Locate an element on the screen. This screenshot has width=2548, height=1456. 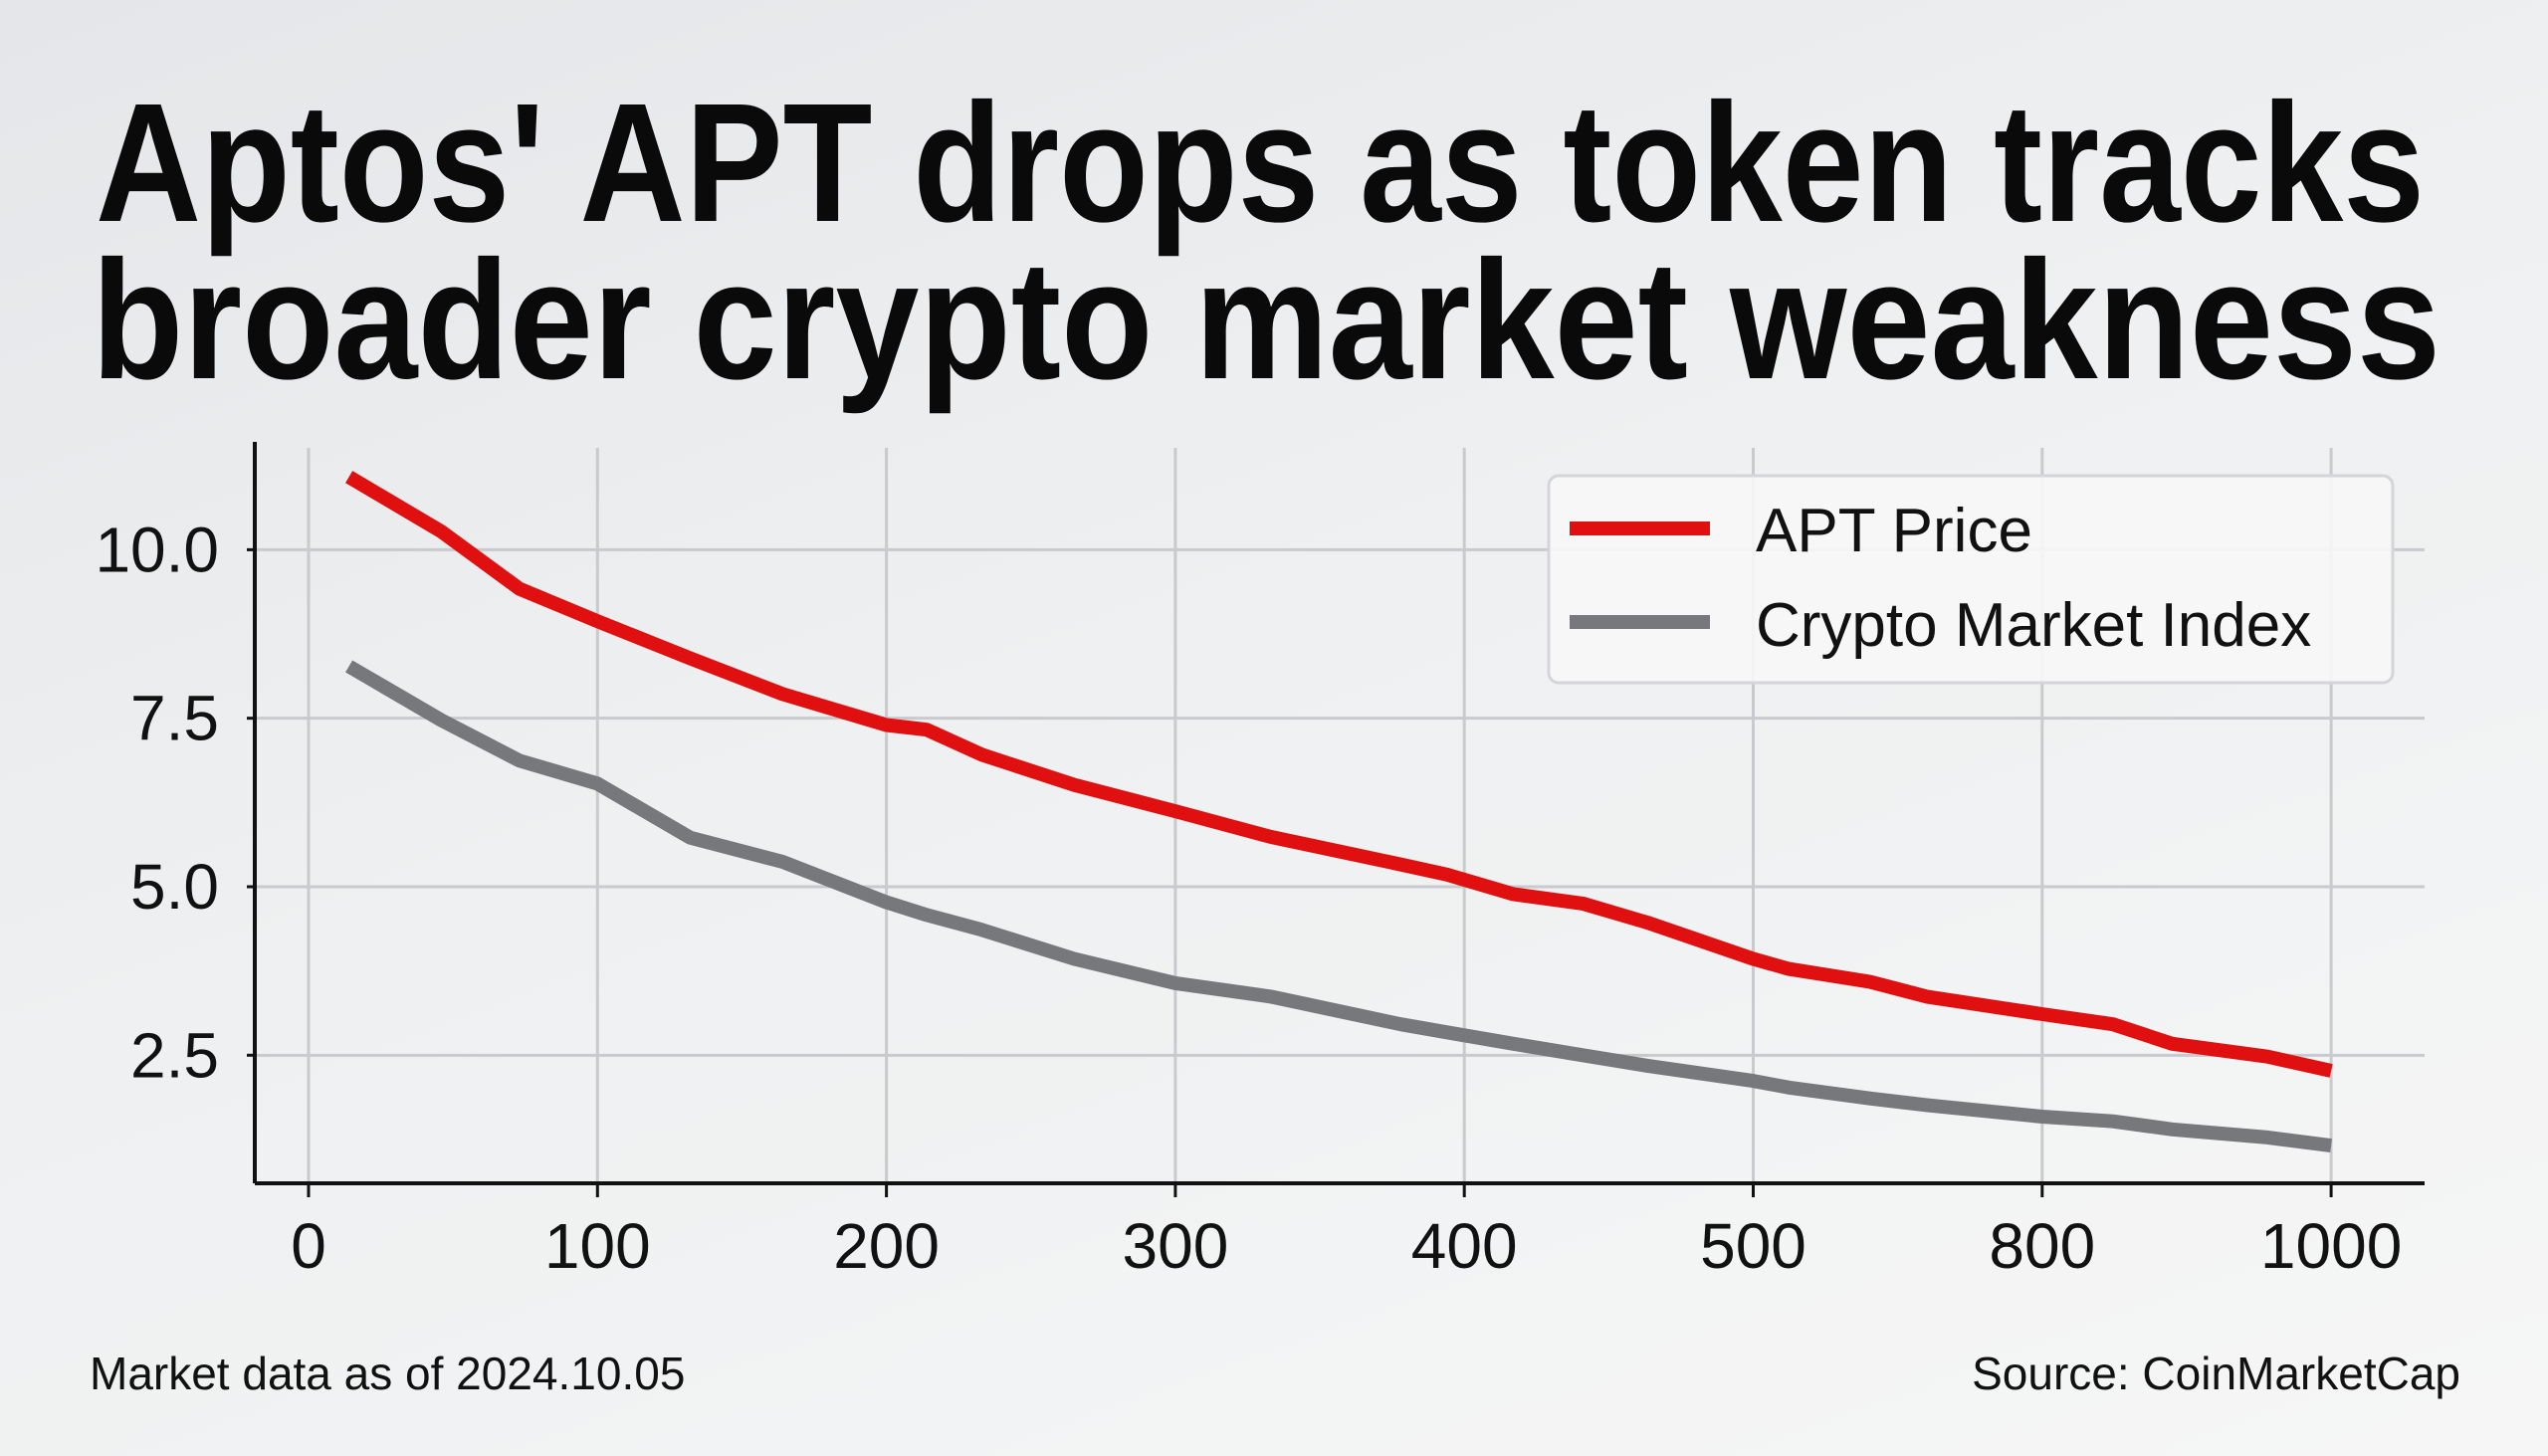
y-tick-label: 7.5 is located at coordinates (174, 718).